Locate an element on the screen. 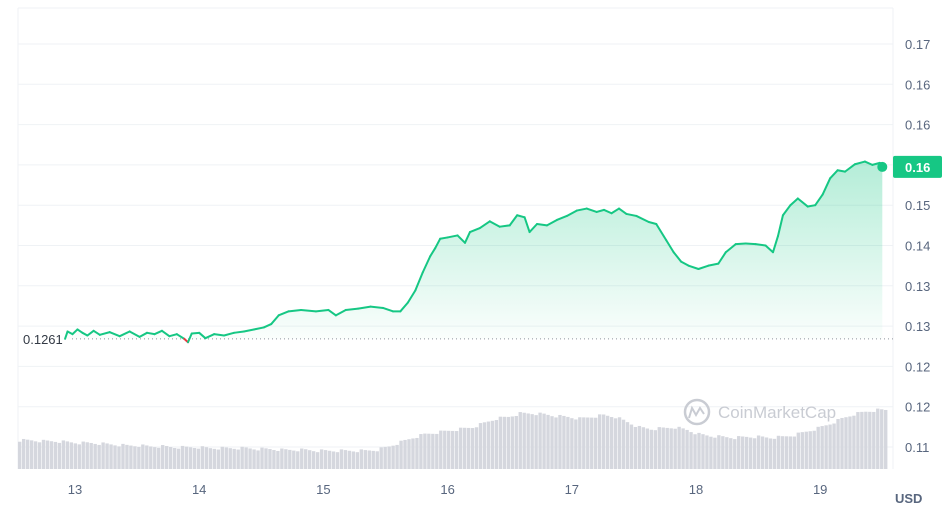  x-tick-label: 15 is located at coordinates (323, 489).